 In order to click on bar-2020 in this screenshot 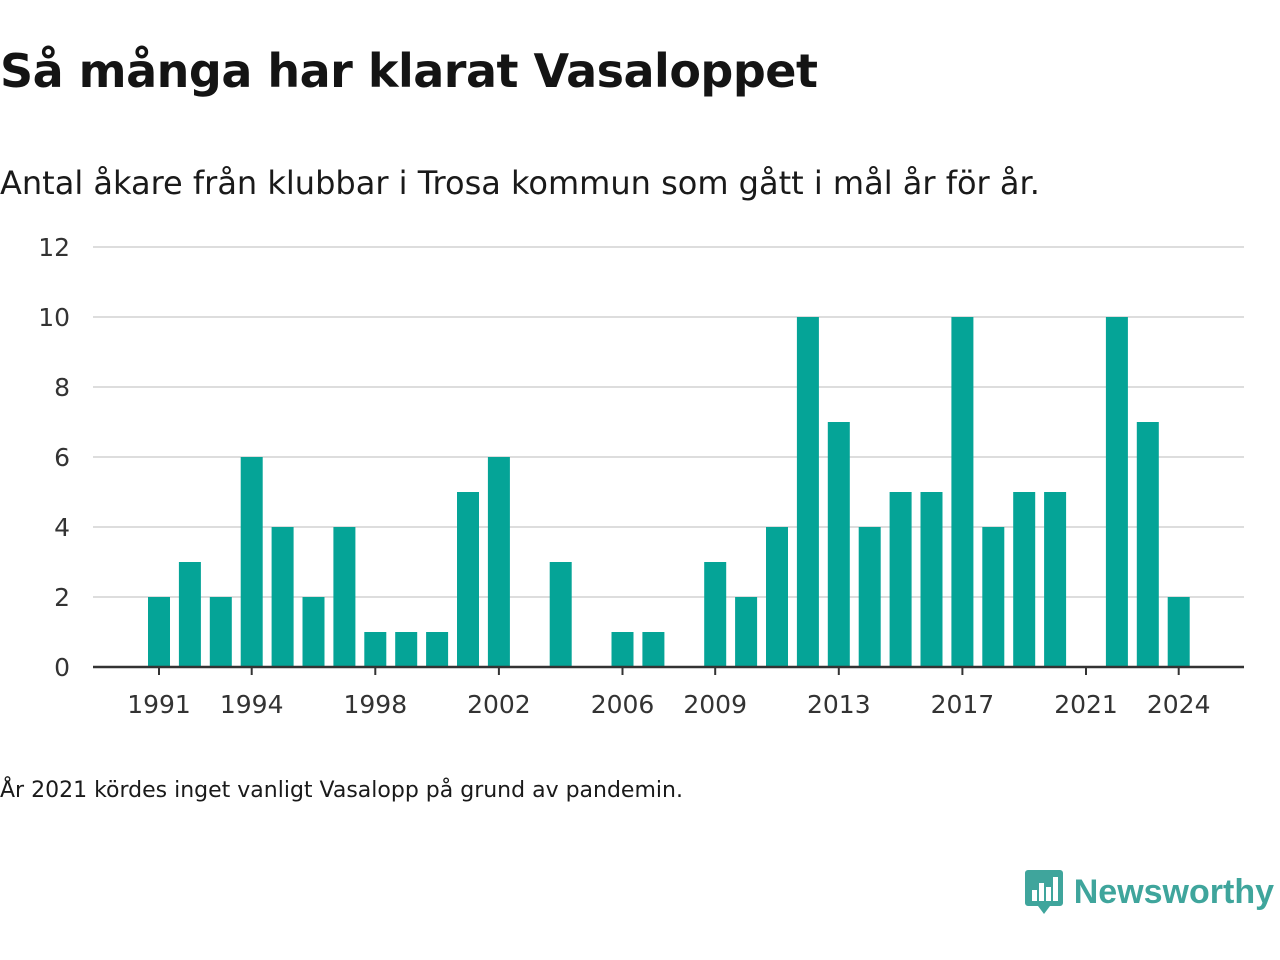, I will do `click(1055, 579)`.